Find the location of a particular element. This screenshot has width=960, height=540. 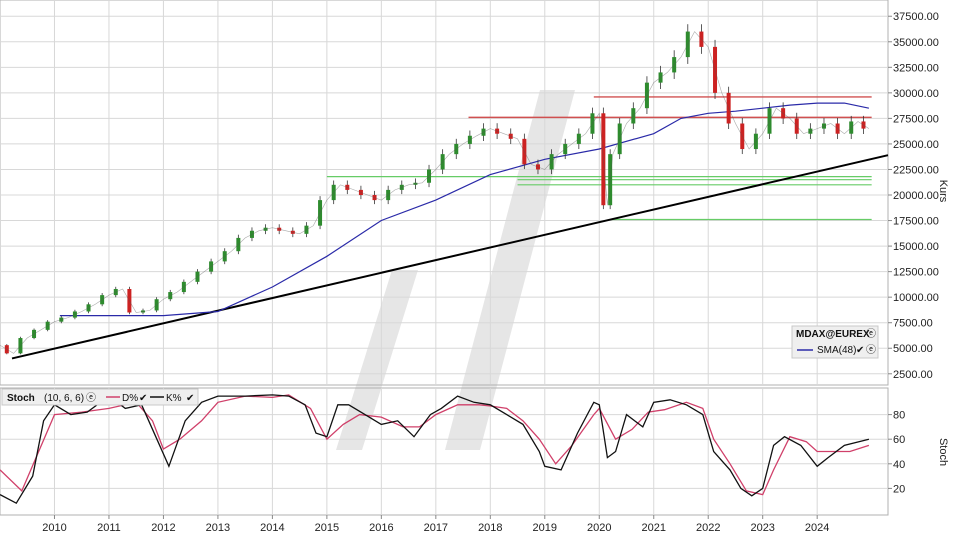

legend-sma-label: SMA(48) is located at coordinates (836, 350).